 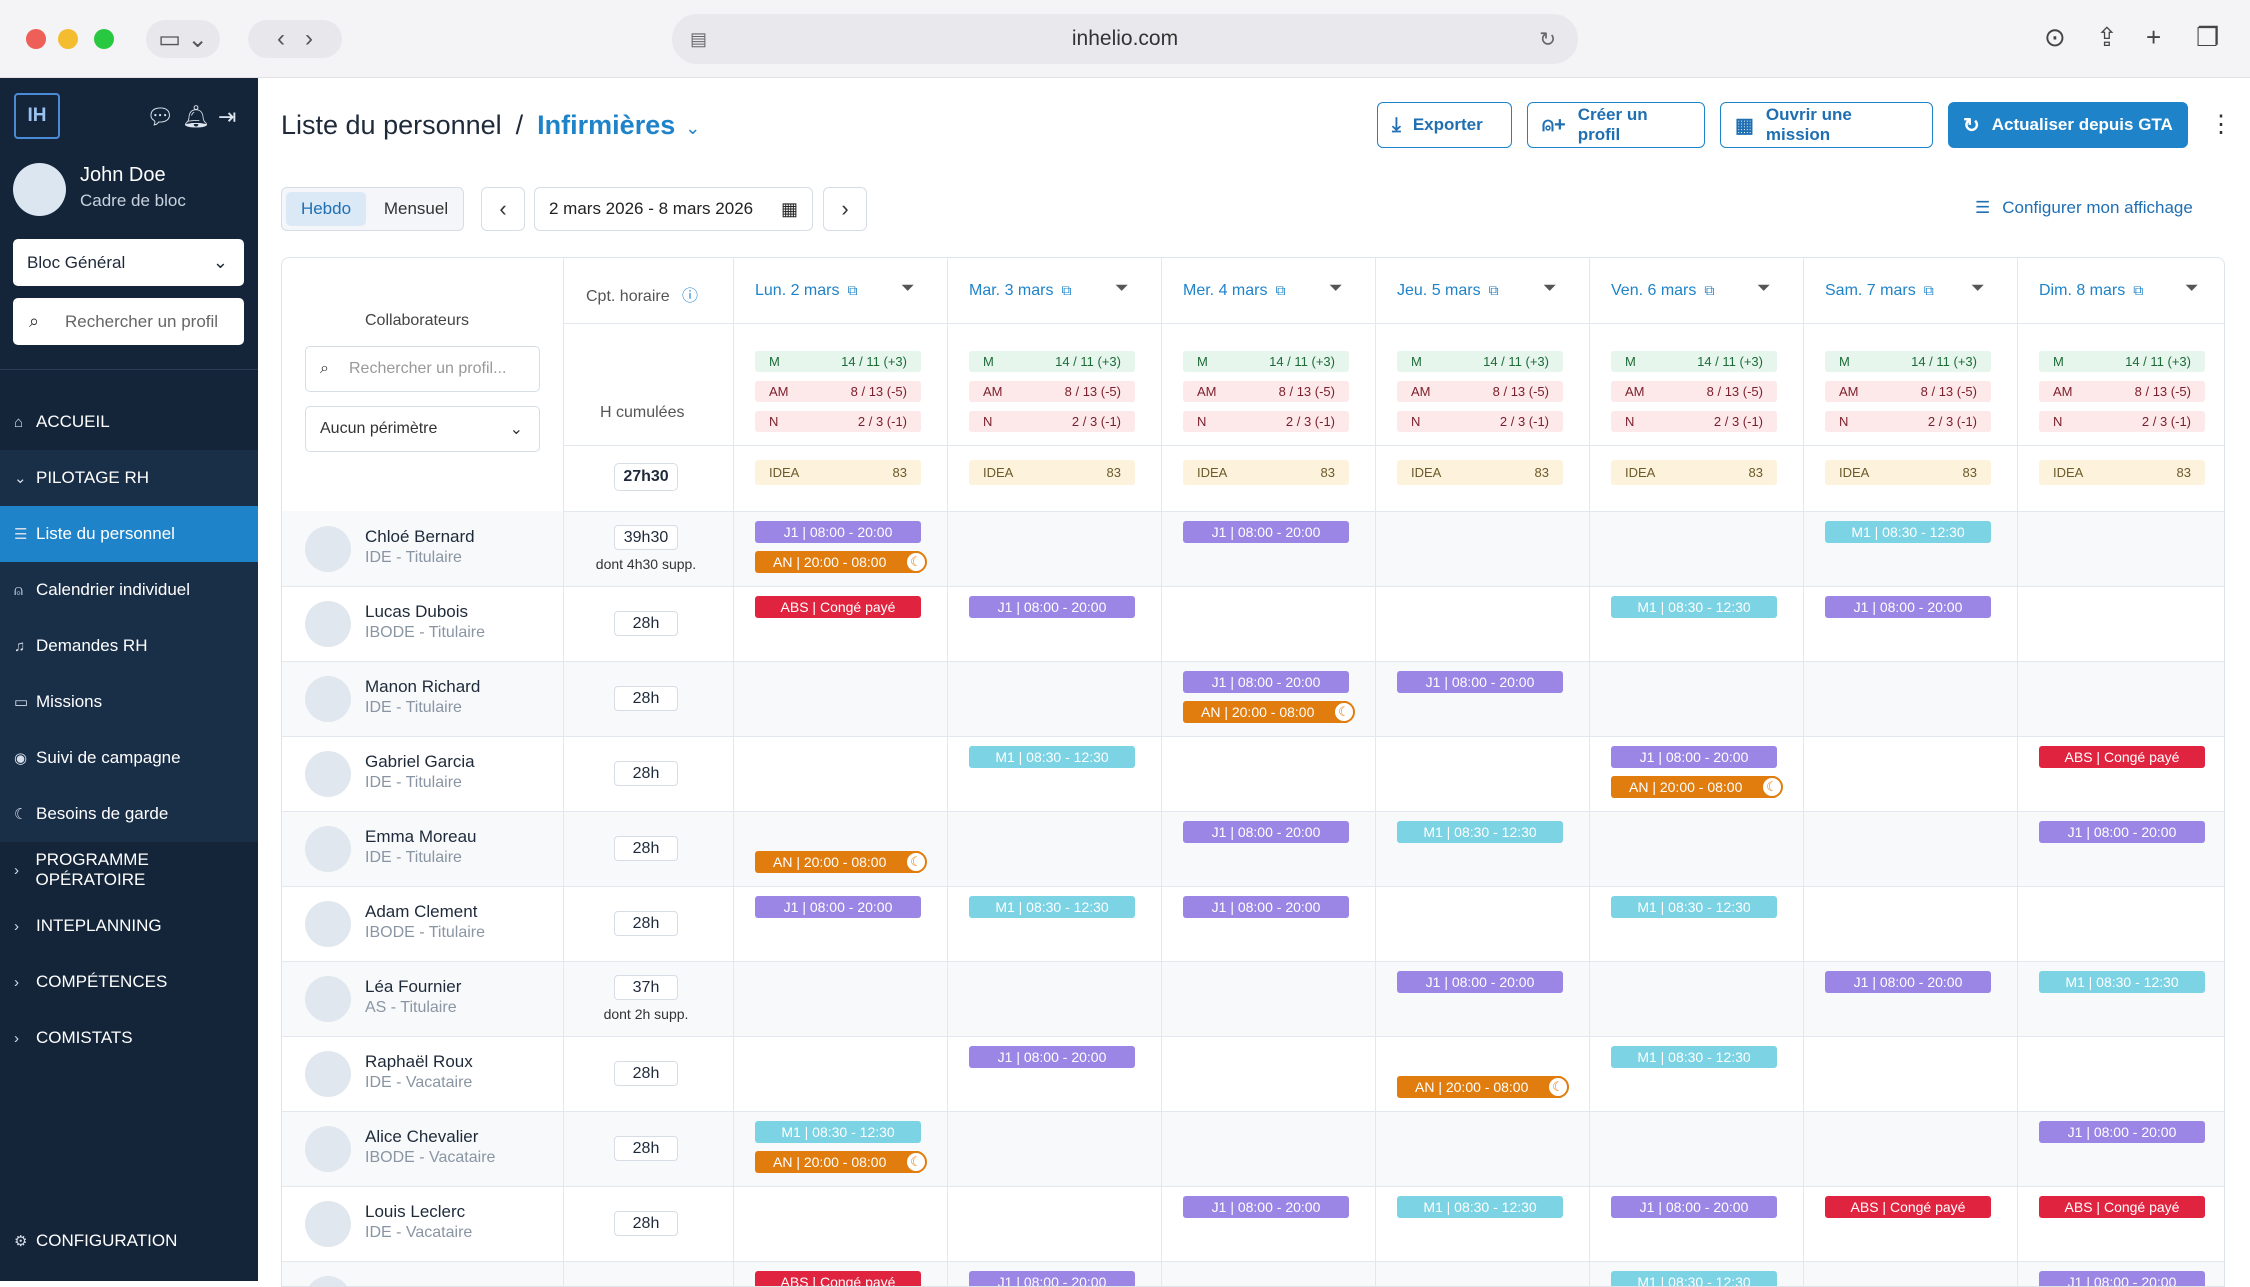 What do you see at coordinates (2055, 37) in the screenshot?
I see `download-icon: ⊙` at bounding box center [2055, 37].